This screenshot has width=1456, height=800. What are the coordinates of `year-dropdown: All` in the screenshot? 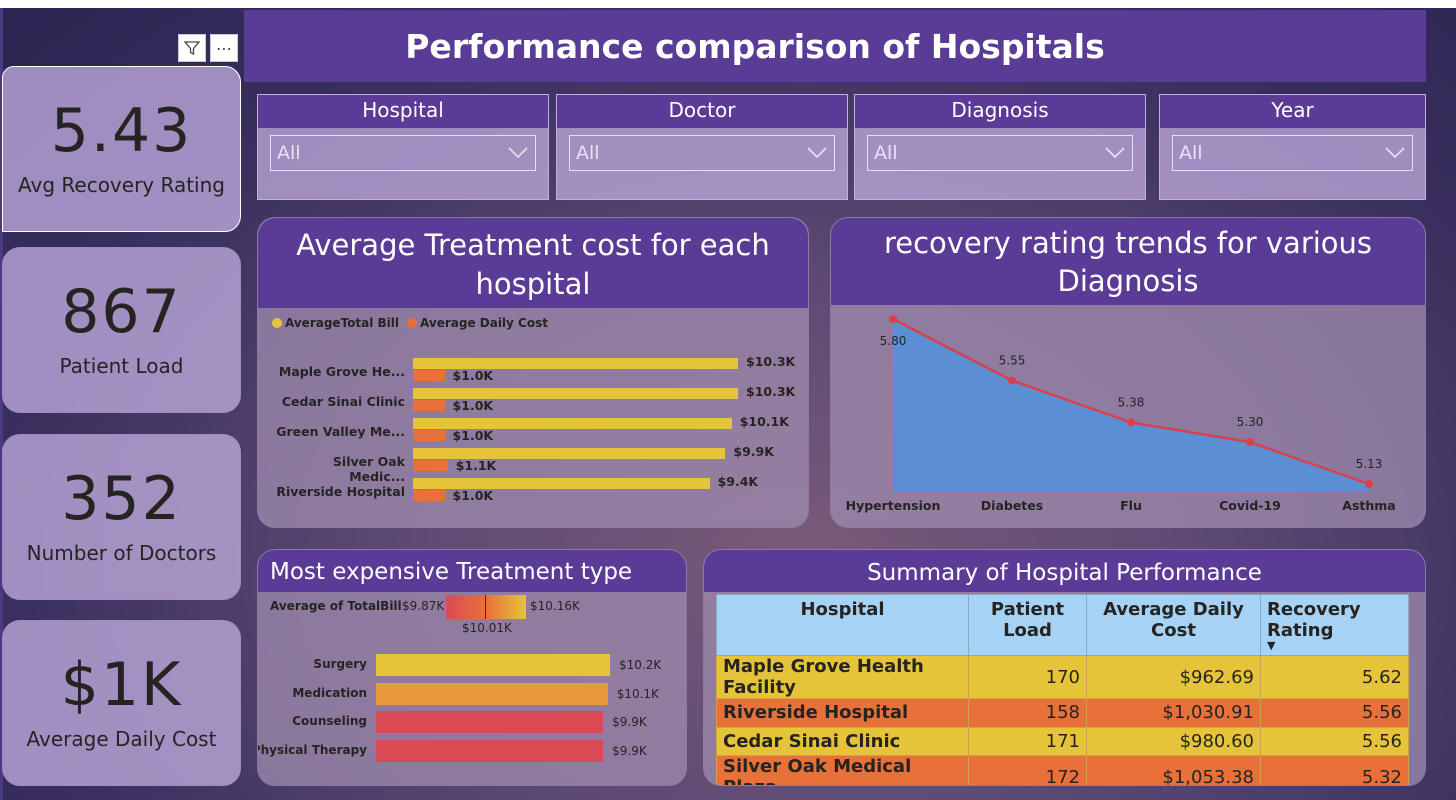 It's located at (1292, 153).